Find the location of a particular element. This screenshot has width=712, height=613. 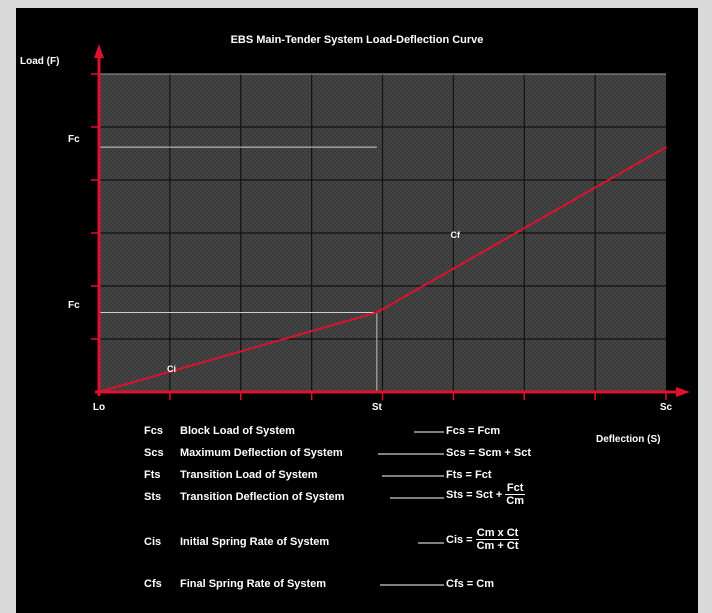

legend-label: Final Spring Rate of System is located at coordinates (253, 584).